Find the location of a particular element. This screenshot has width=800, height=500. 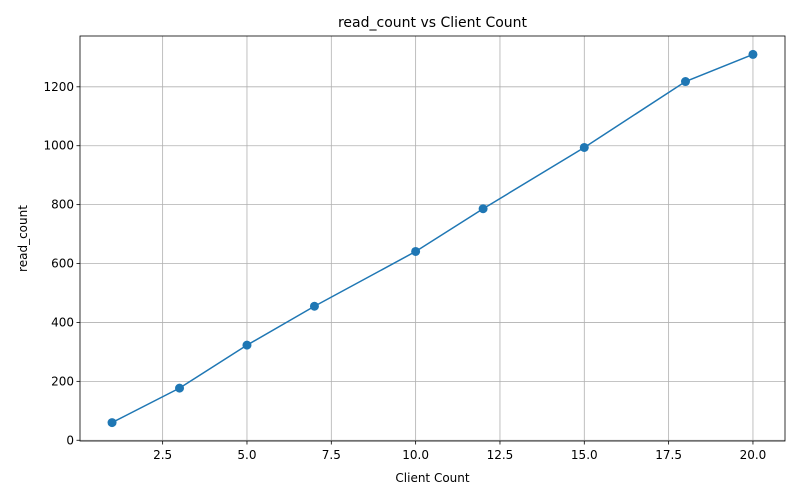

y-axis-ticks: 0 200 400 600 800 1000 1200 is located at coordinates (61, 263).